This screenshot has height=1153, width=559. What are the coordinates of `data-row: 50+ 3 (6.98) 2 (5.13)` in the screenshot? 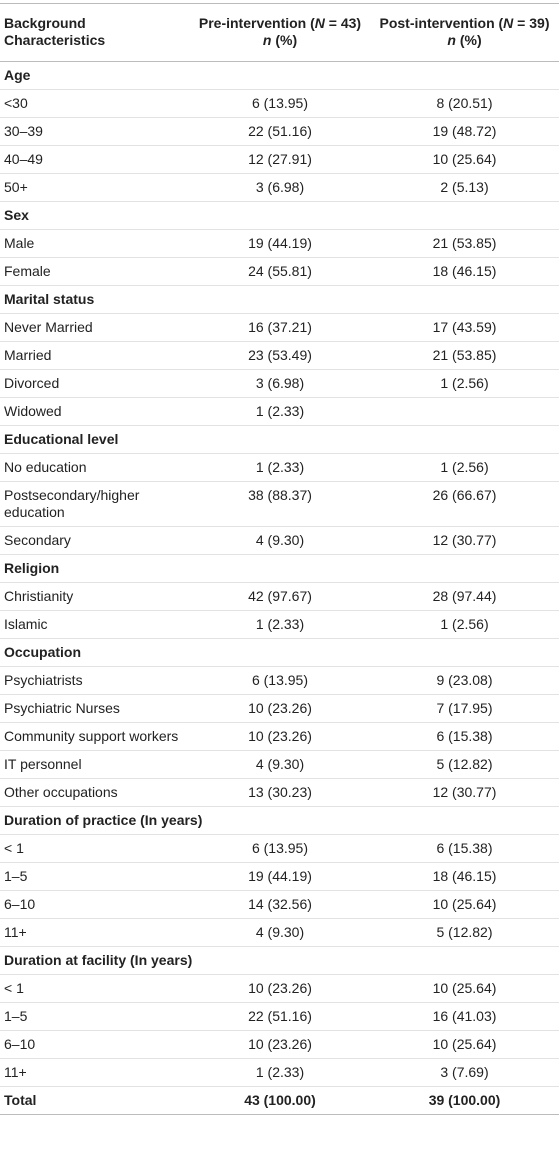 It's located at (279, 187).